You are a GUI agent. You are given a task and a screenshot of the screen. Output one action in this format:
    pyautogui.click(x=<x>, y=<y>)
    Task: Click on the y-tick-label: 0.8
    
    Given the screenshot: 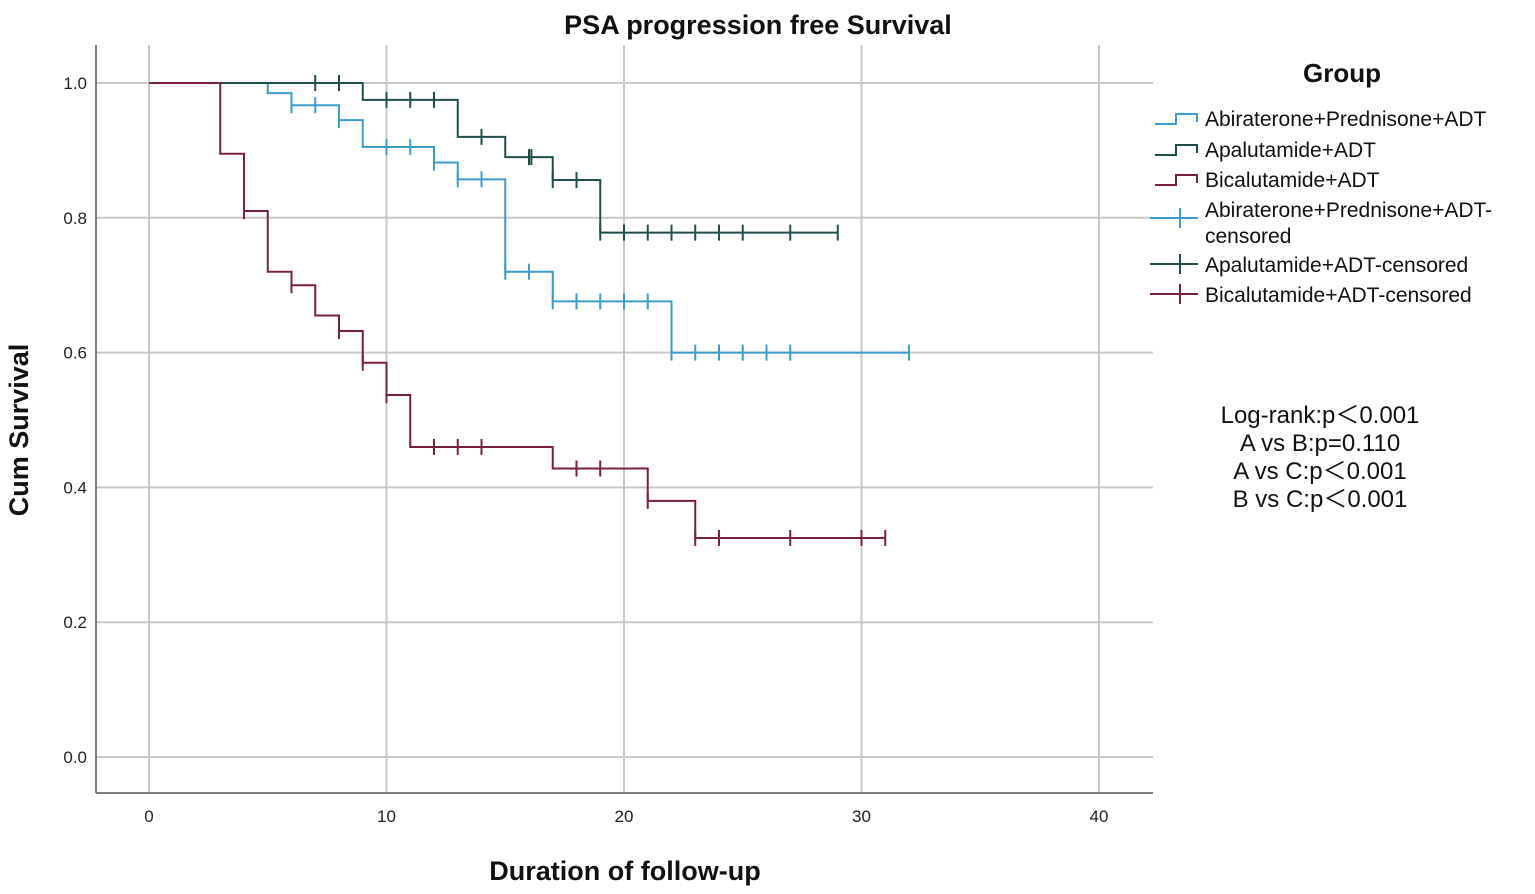 What is the action you would take?
    pyautogui.click(x=75, y=218)
    